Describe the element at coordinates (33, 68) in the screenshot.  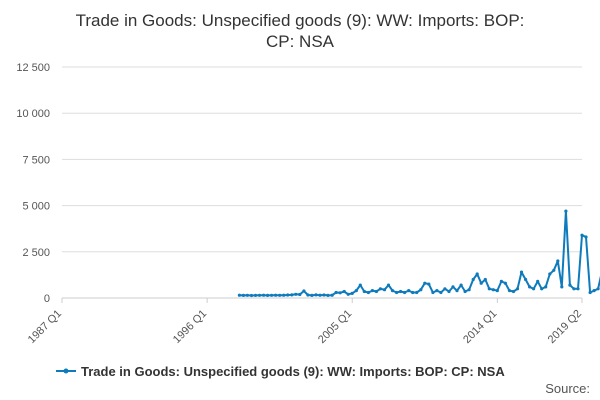
I see `y-tick-label: 12 500` at that location.